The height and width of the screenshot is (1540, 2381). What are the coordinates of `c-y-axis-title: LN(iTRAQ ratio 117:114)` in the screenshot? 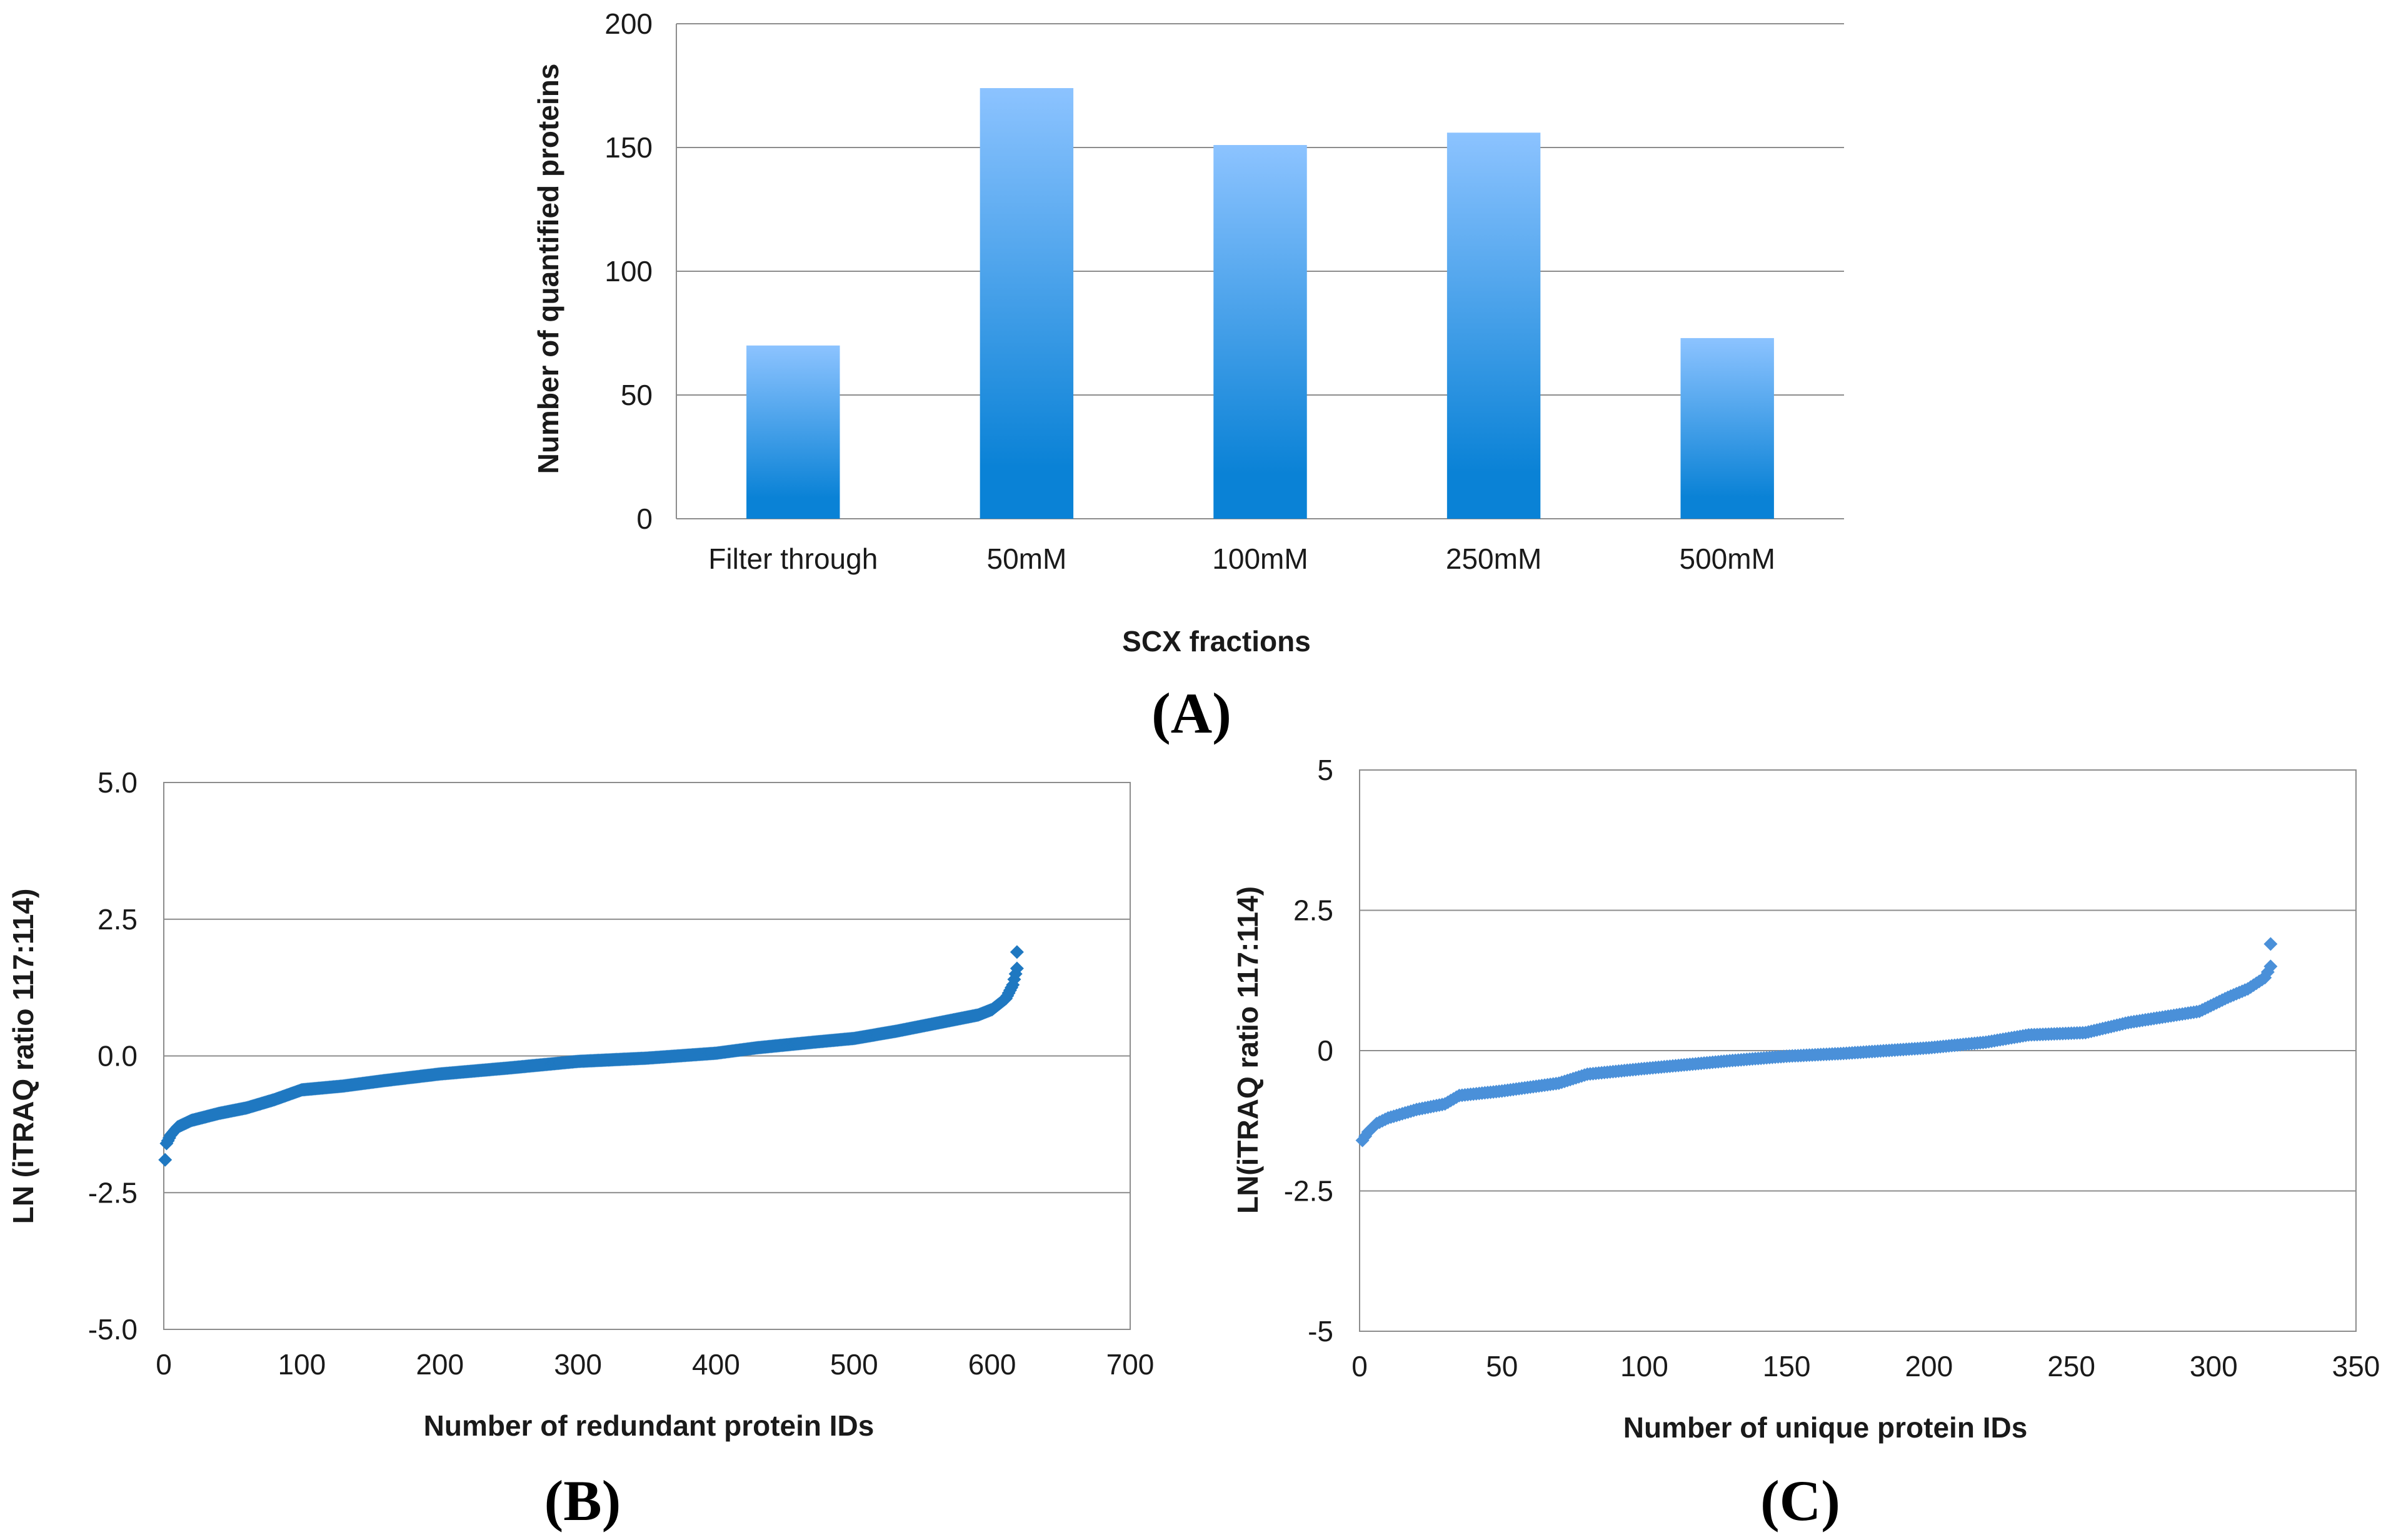 It's located at (1247, 1050).